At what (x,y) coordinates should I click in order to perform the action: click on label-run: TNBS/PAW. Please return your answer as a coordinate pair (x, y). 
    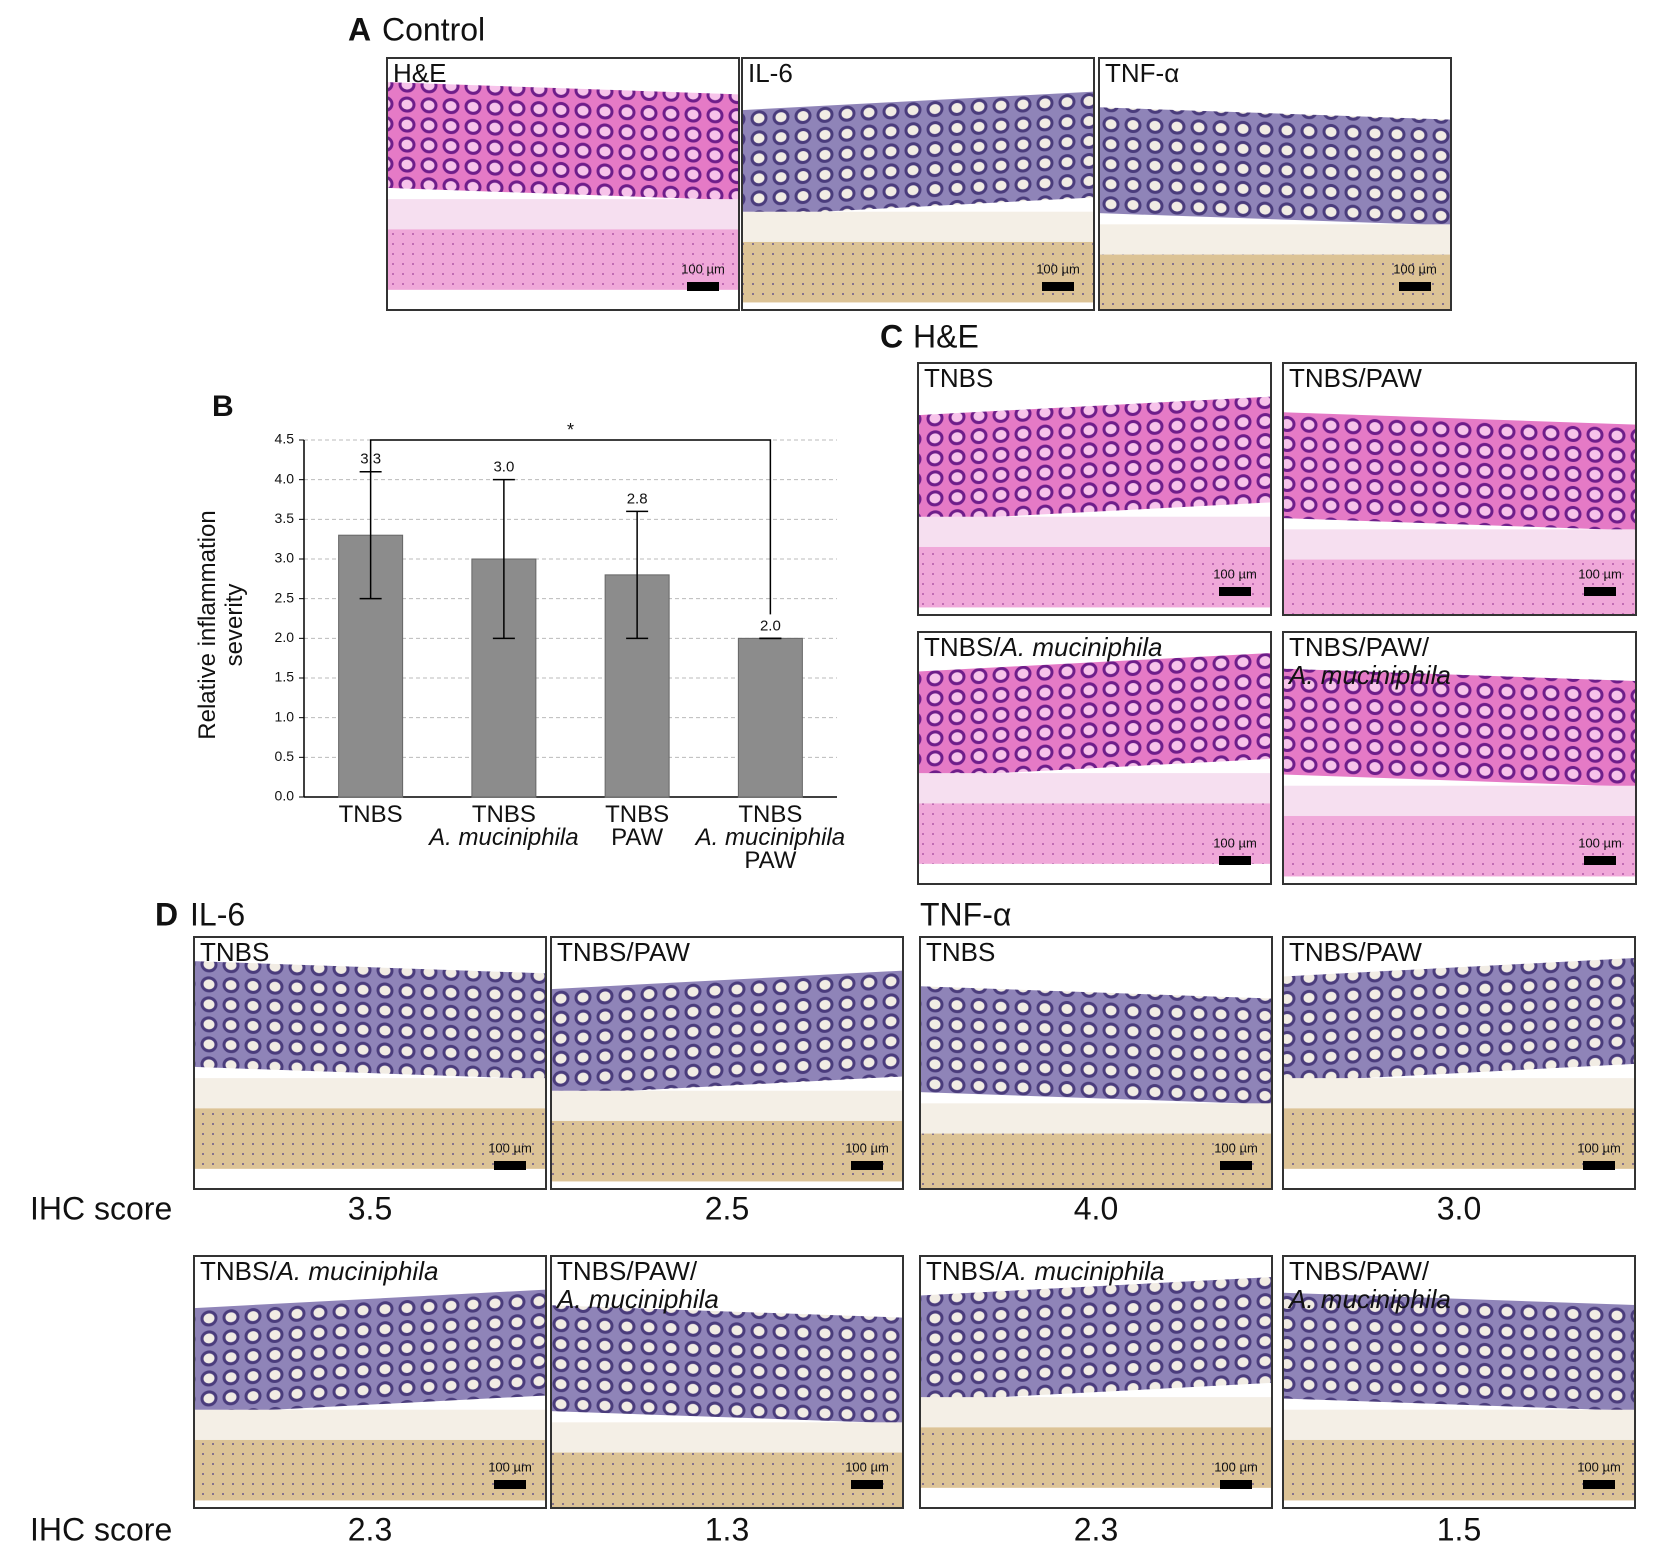
    Looking at the image, I should click on (1355, 952).